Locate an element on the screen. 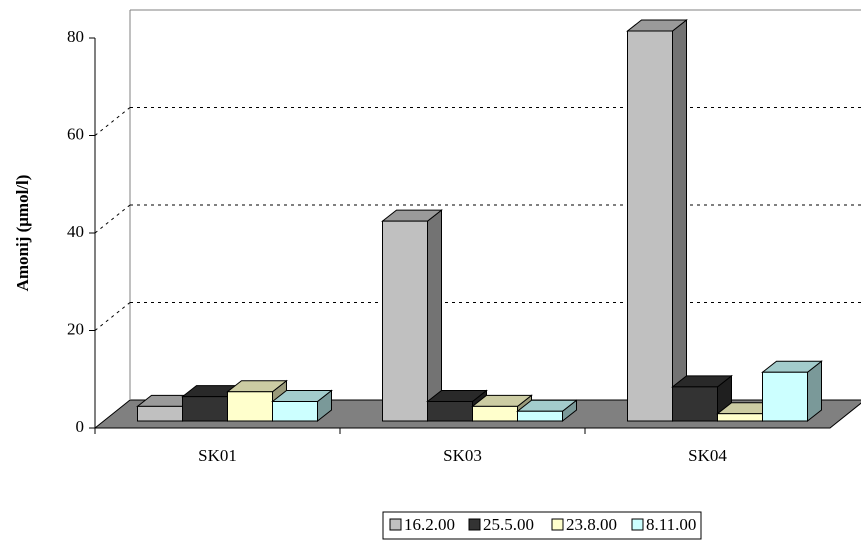 Image resolution: width=861 pixels, height=557 pixels. y-tick-label: 0 is located at coordinates (80, 426).